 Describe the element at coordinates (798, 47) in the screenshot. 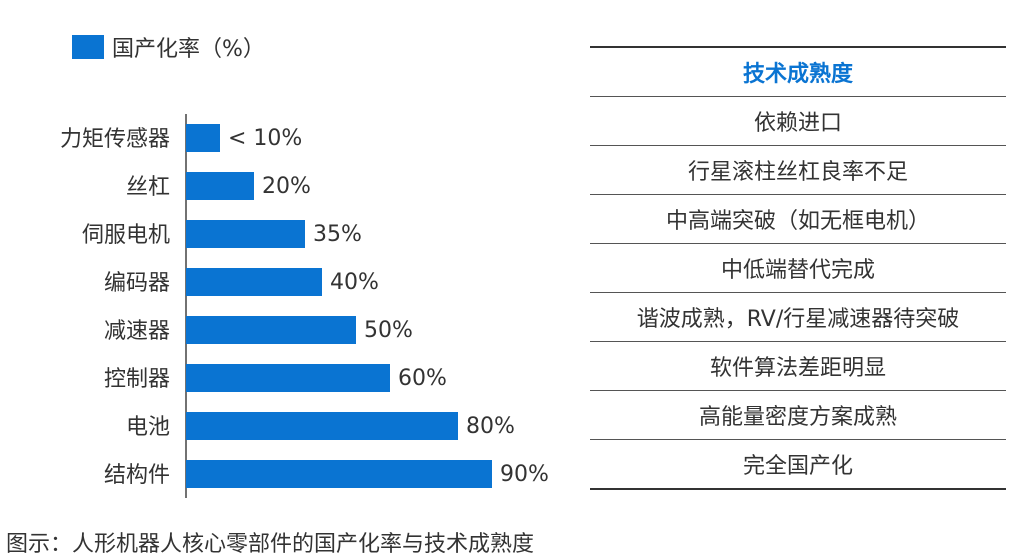

I see `table-top-rule` at that location.